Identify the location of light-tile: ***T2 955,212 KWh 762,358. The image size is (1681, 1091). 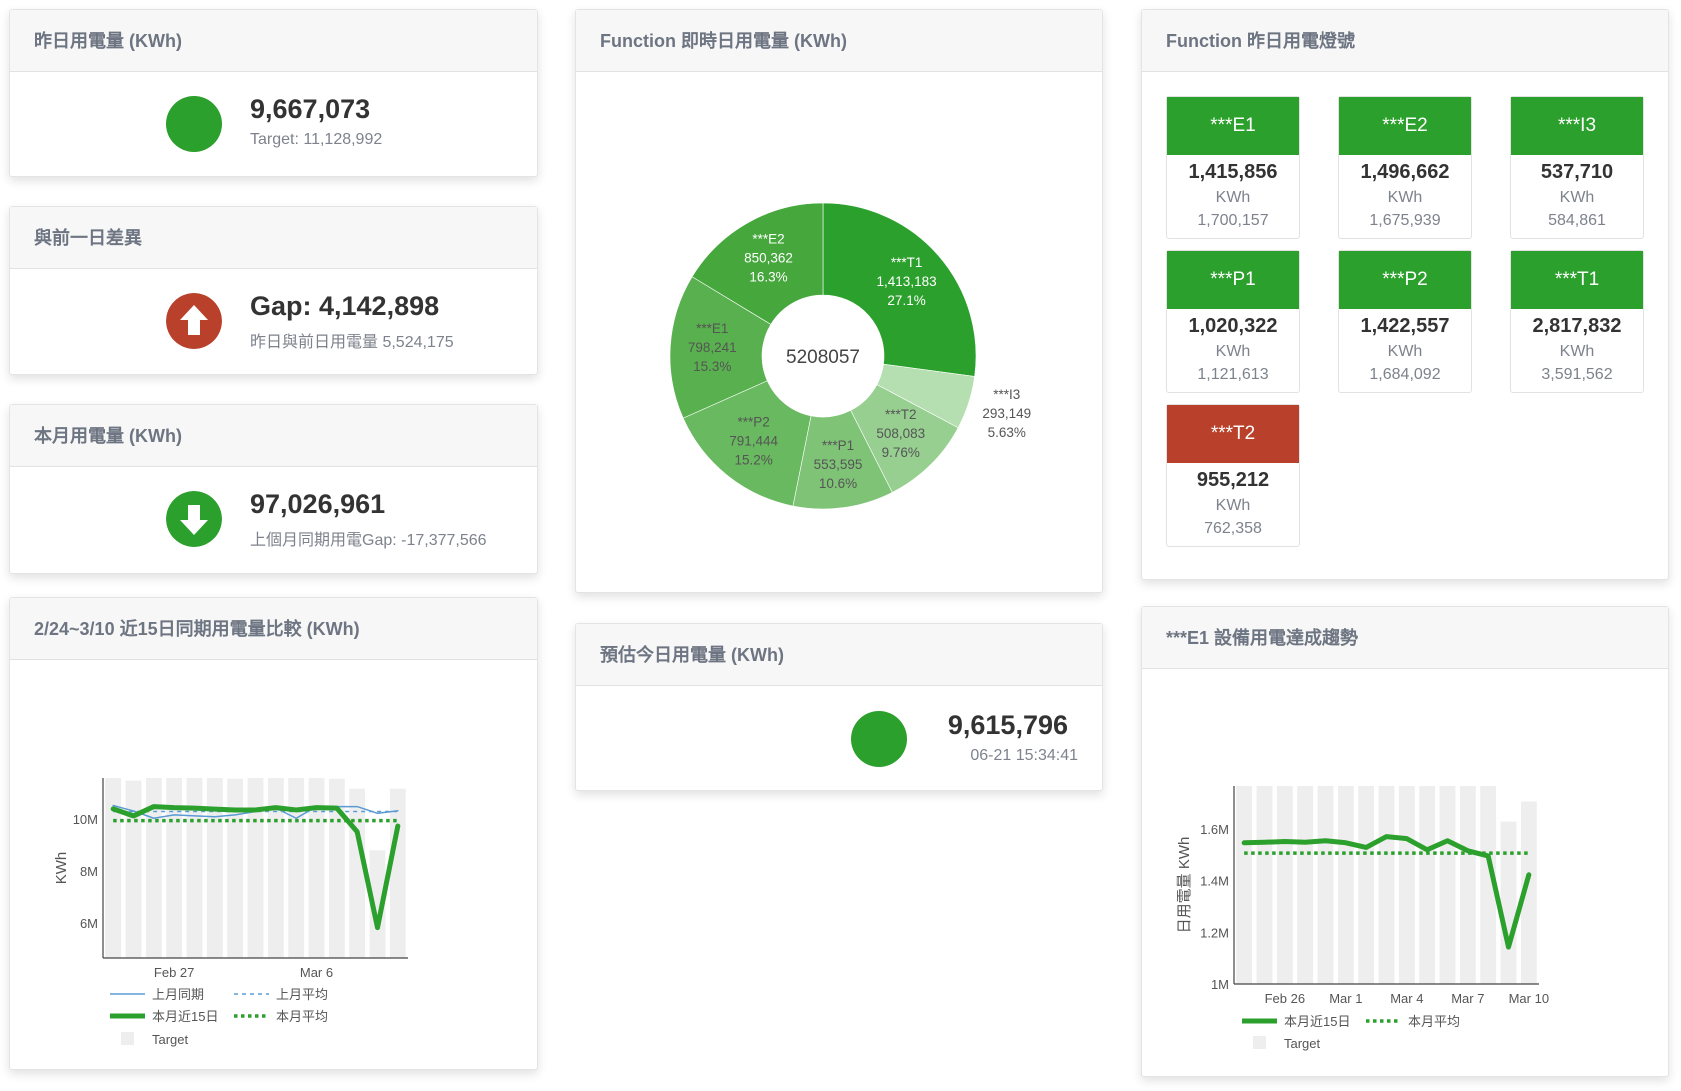
(1233, 475).